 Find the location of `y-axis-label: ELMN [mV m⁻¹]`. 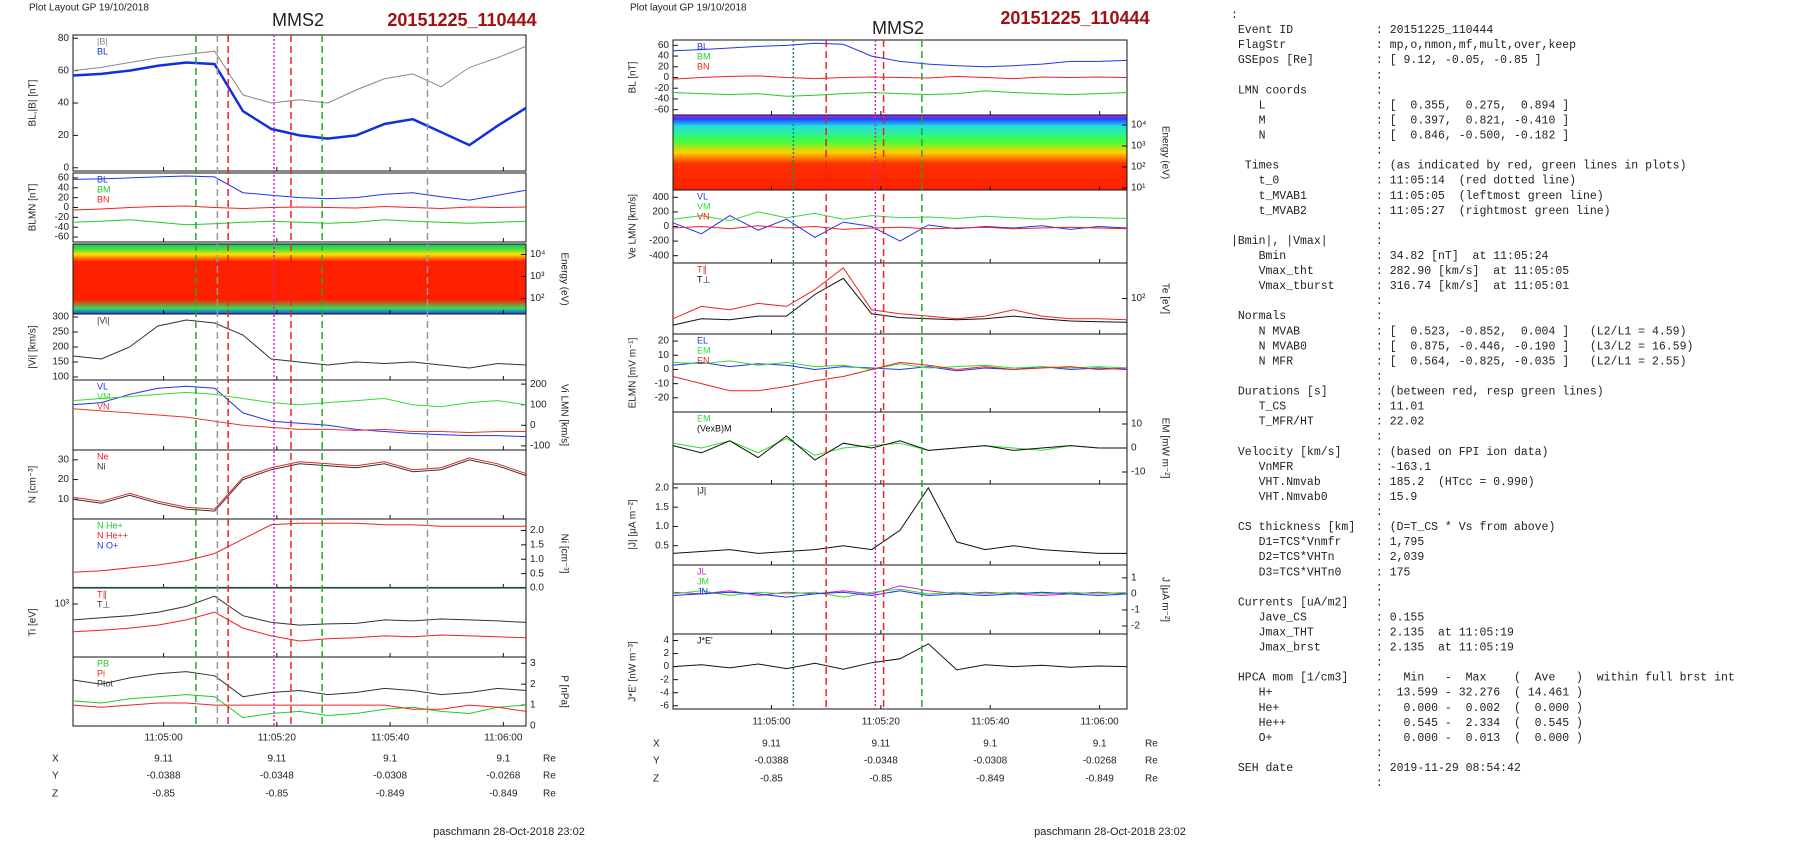

y-axis-label: ELMN [mV m⁻¹] is located at coordinates (633, 372).